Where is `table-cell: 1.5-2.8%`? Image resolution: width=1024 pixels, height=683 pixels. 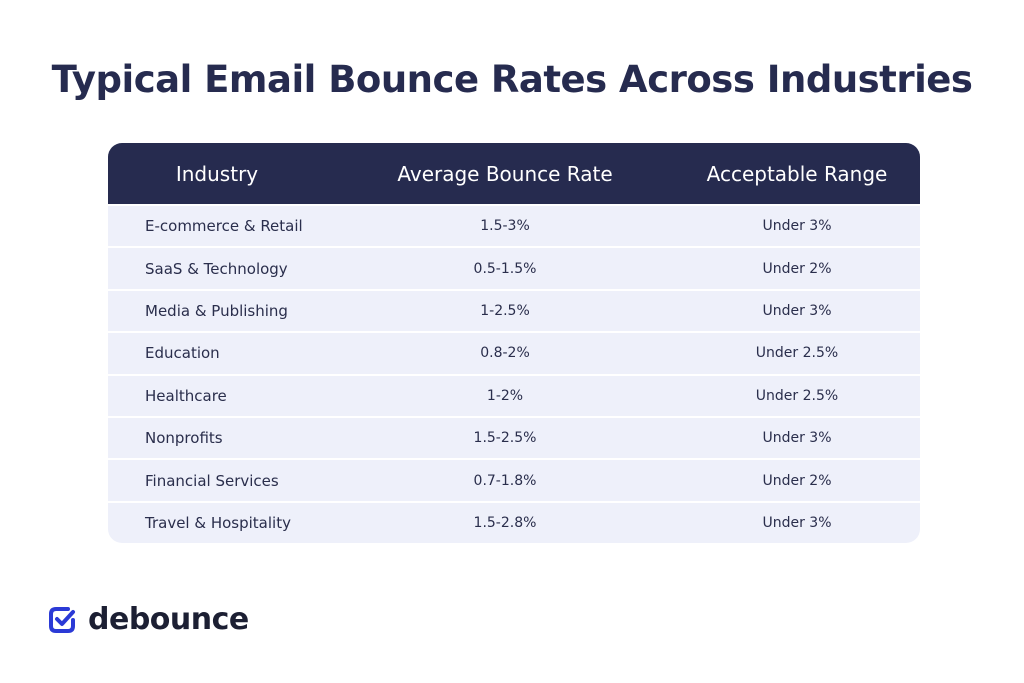
table-cell: 1.5-2.8% is located at coordinates (505, 522).